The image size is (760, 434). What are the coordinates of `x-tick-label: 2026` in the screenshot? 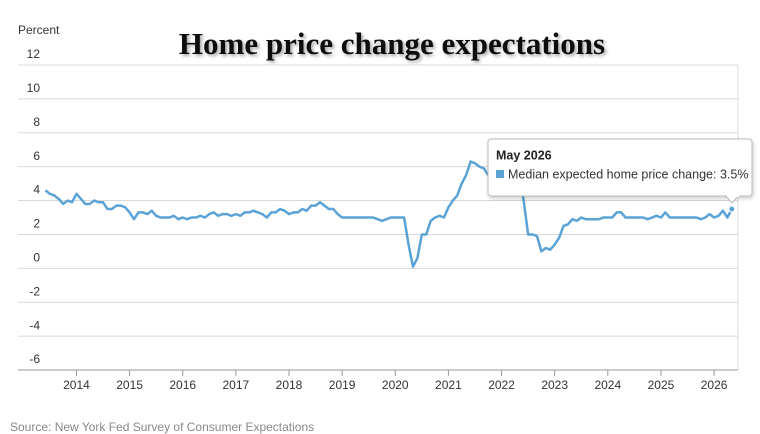 It's located at (714, 385).